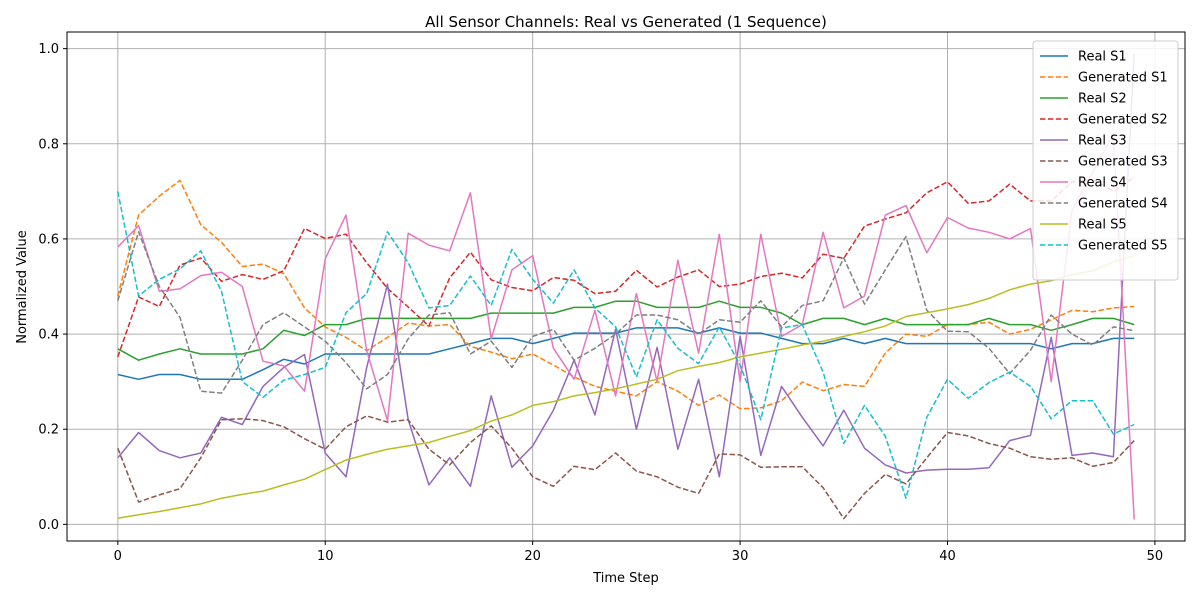 This screenshot has width=1200, height=600. I want to click on series-line-real-s1, so click(626, 354).